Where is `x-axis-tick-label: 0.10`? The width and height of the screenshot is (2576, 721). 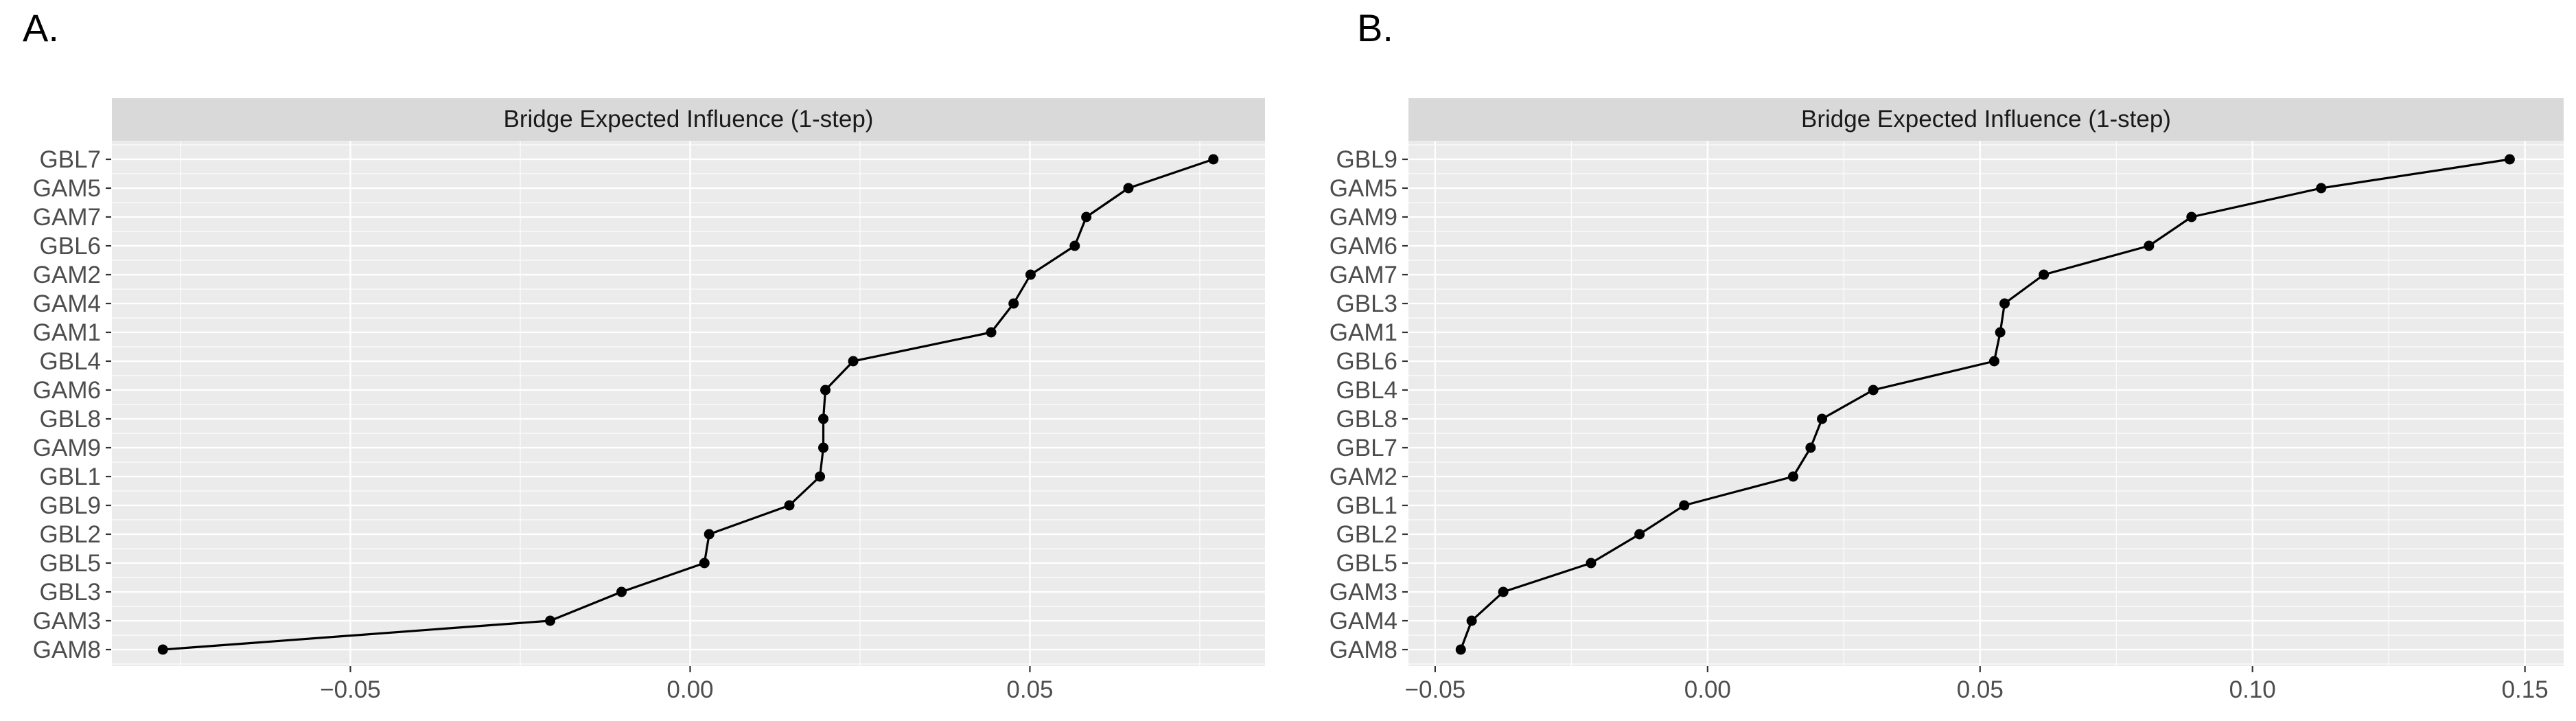 x-axis-tick-label: 0.10 is located at coordinates (2252, 689).